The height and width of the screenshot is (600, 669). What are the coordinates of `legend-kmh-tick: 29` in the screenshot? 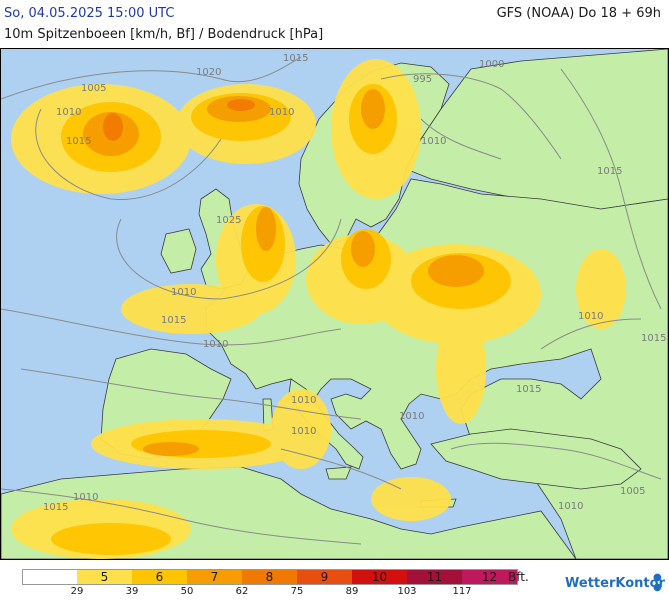 It's located at (77, 591).